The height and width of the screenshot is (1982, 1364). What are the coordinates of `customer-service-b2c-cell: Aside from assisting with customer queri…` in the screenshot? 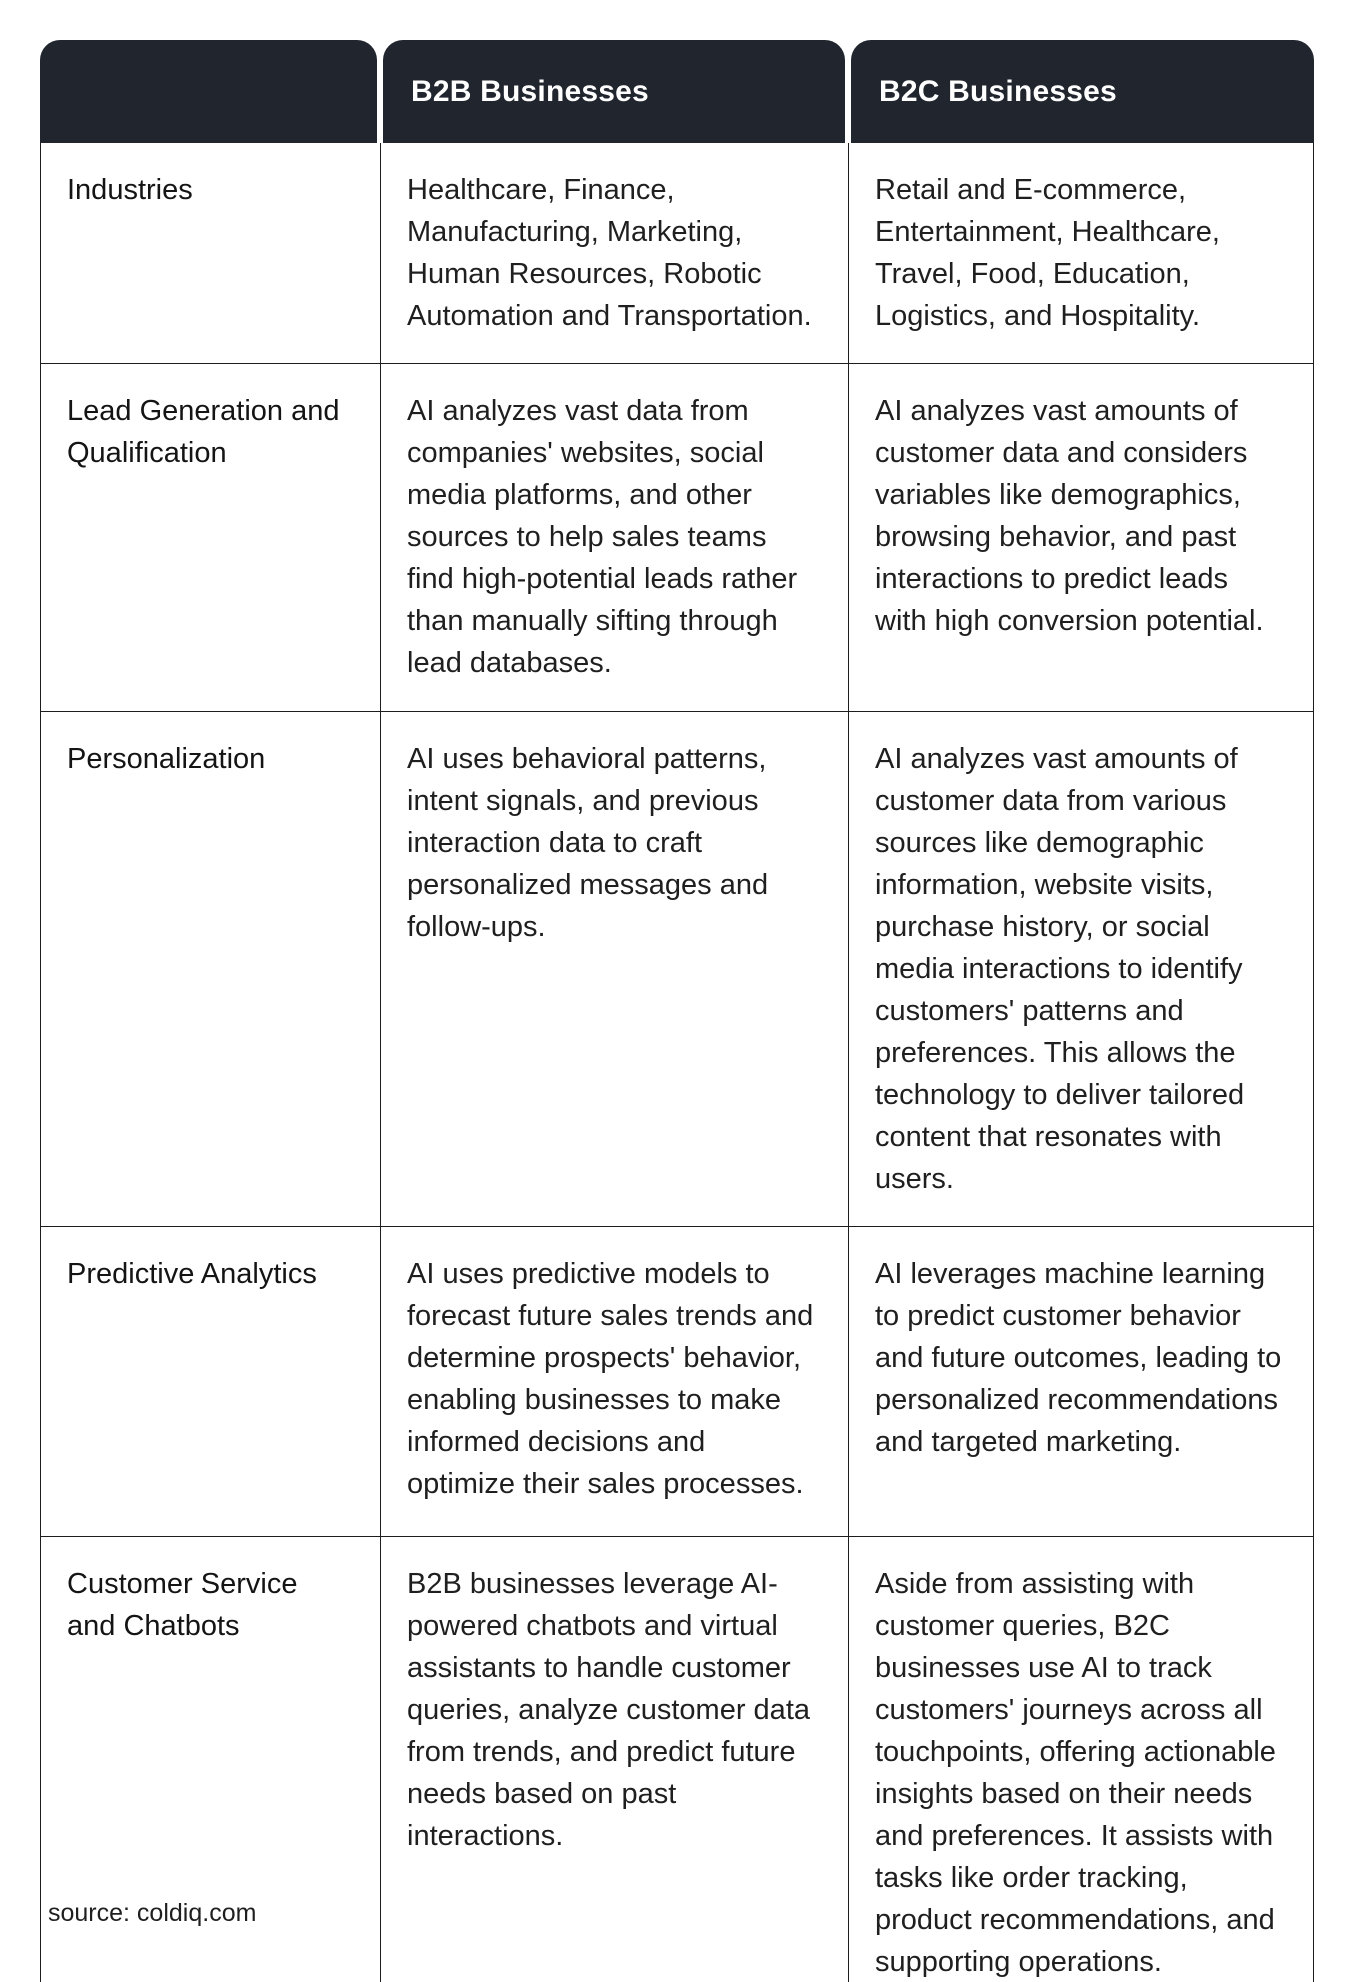 It's located at (1075, 1773).